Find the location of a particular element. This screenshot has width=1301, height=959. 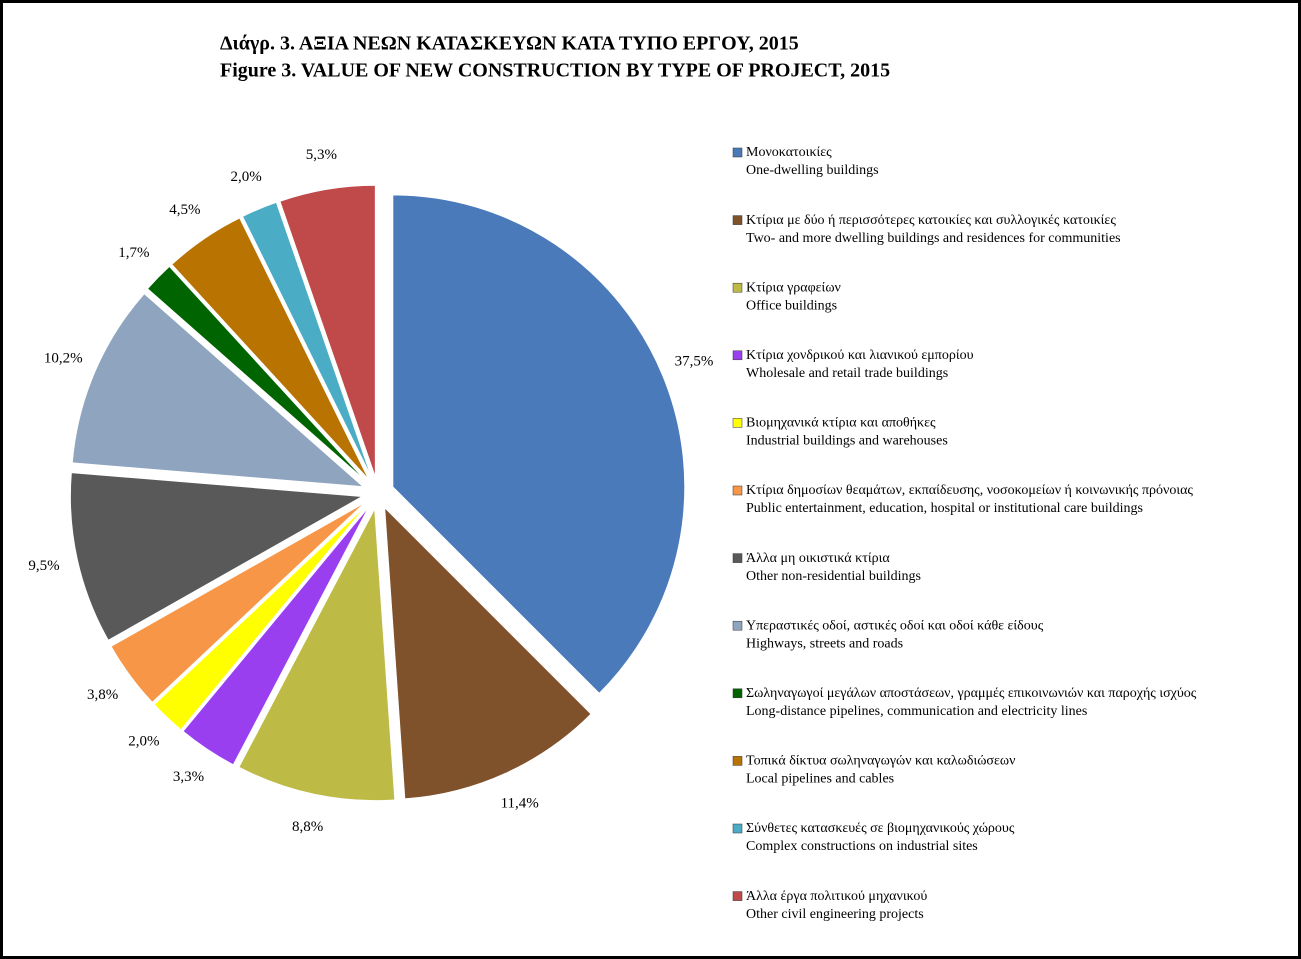

data-label: 10,2% is located at coordinates (63, 359).